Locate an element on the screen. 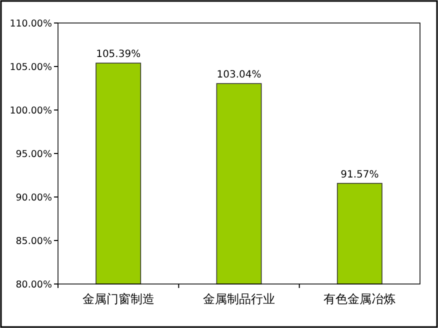 Image resolution: width=438 pixels, height=328 pixels. y-tick-label: 105.00% is located at coordinates (31, 67).